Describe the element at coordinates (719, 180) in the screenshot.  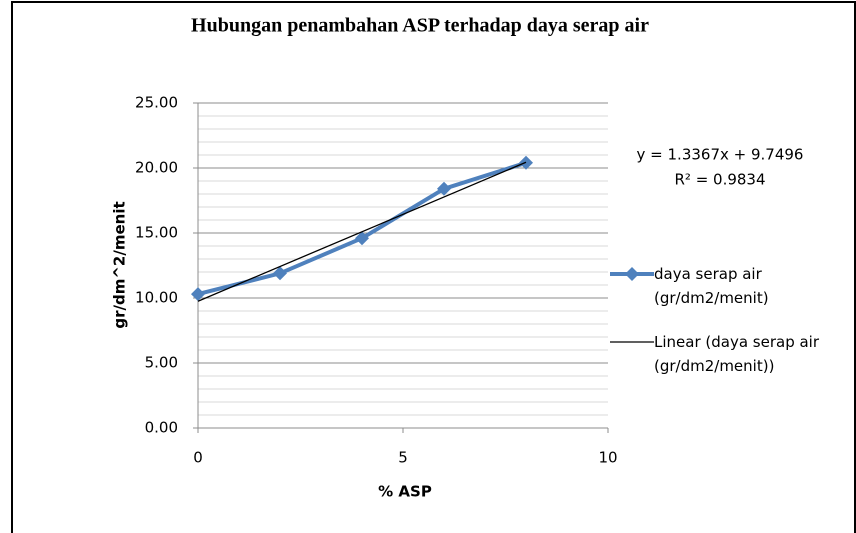
I see `trendline-r2: R² = 0.9834` at that location.